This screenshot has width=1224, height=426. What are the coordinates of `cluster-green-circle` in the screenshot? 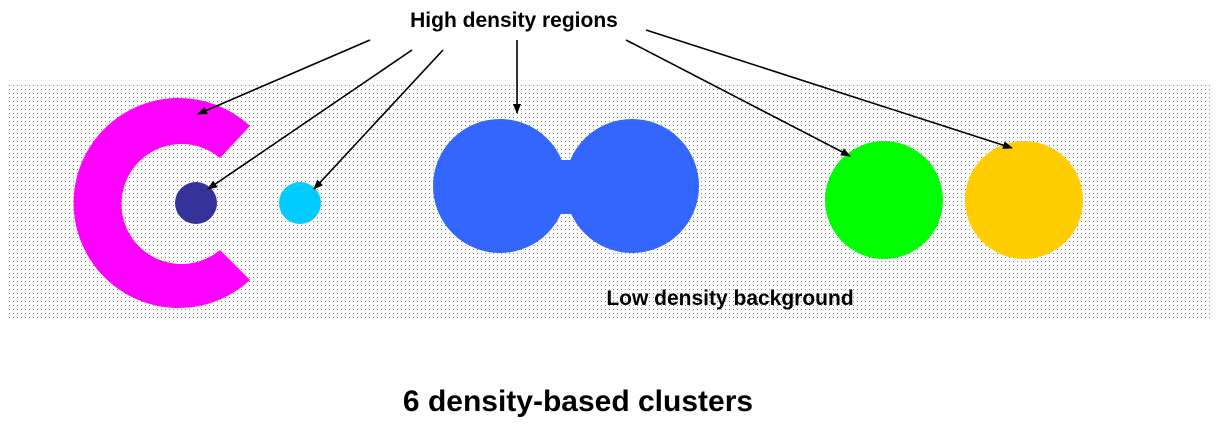 It's located at (884, 200).